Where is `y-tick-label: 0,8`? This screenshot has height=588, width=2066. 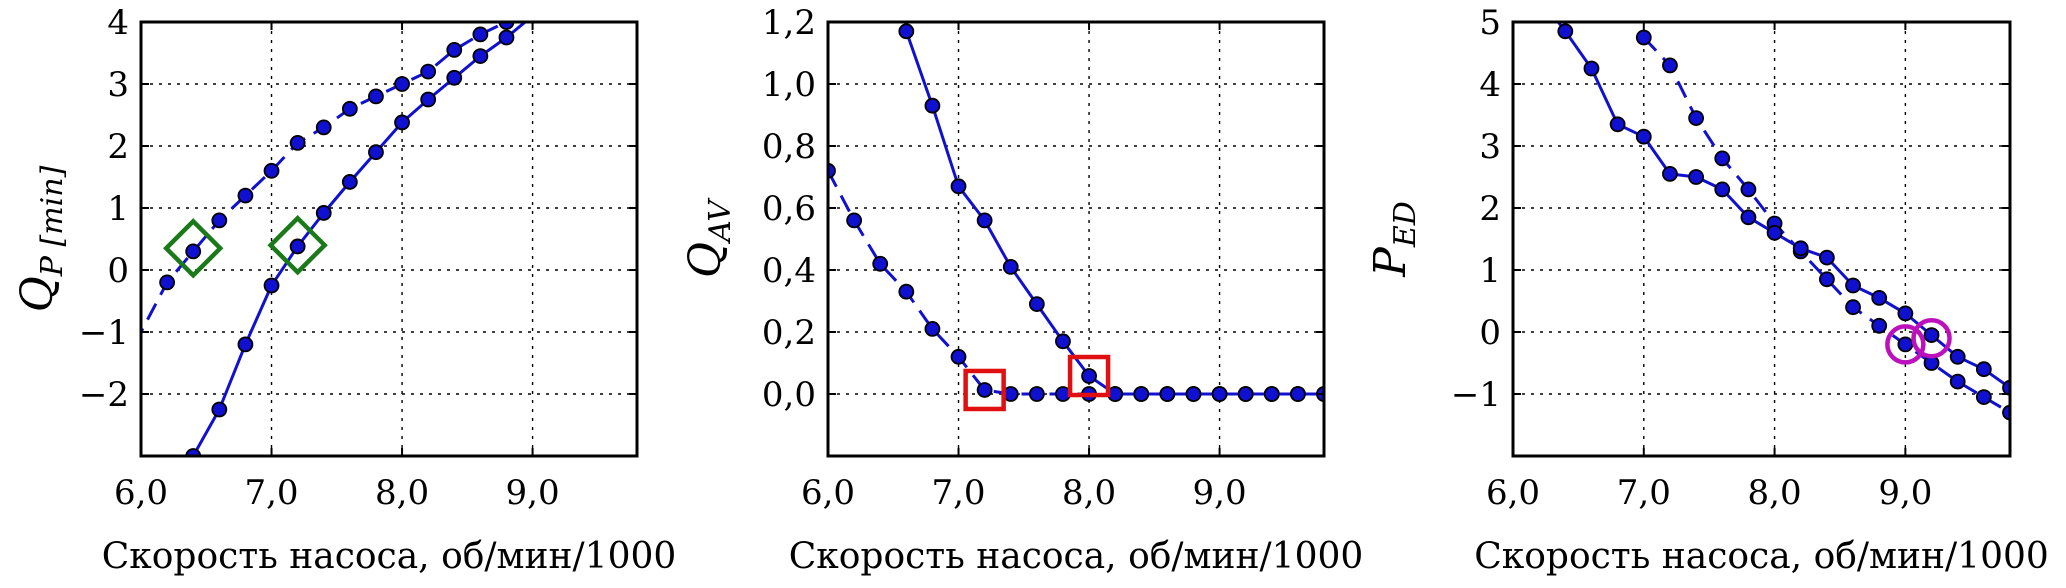
y-tick-label: 0,8 is located at coordinates (789, 147).